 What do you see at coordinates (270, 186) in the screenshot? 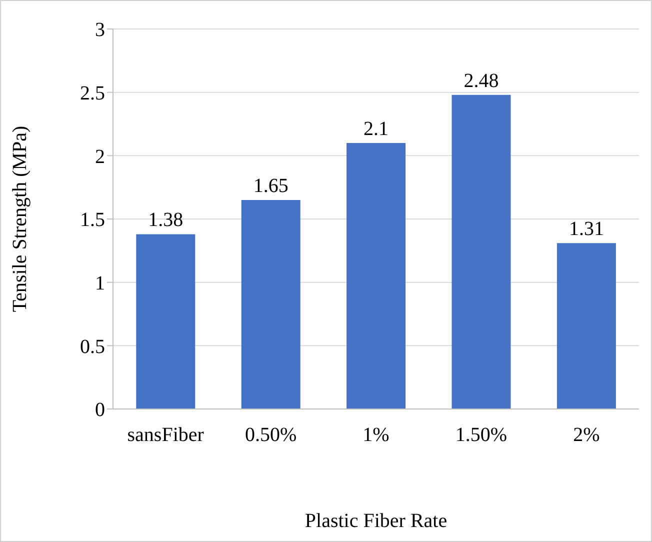
I see `data-label: 1.65` at bounding box center [270, 186].